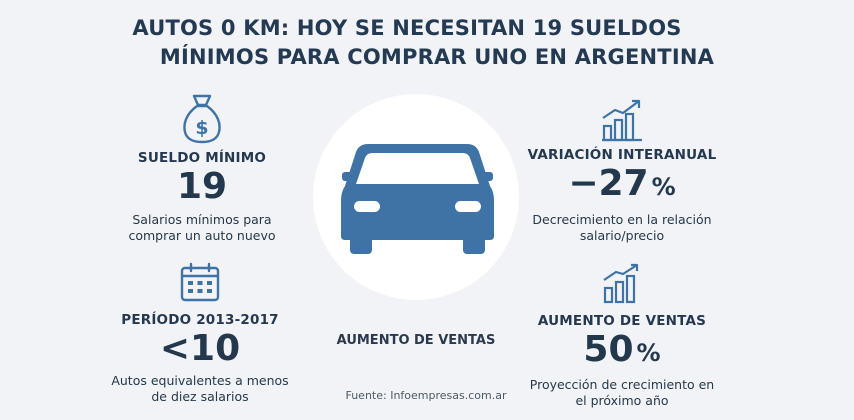 Image resolution: width=854 pixels, height=420 pixels. I want to click on stat-value: 19, so click(202, 186).